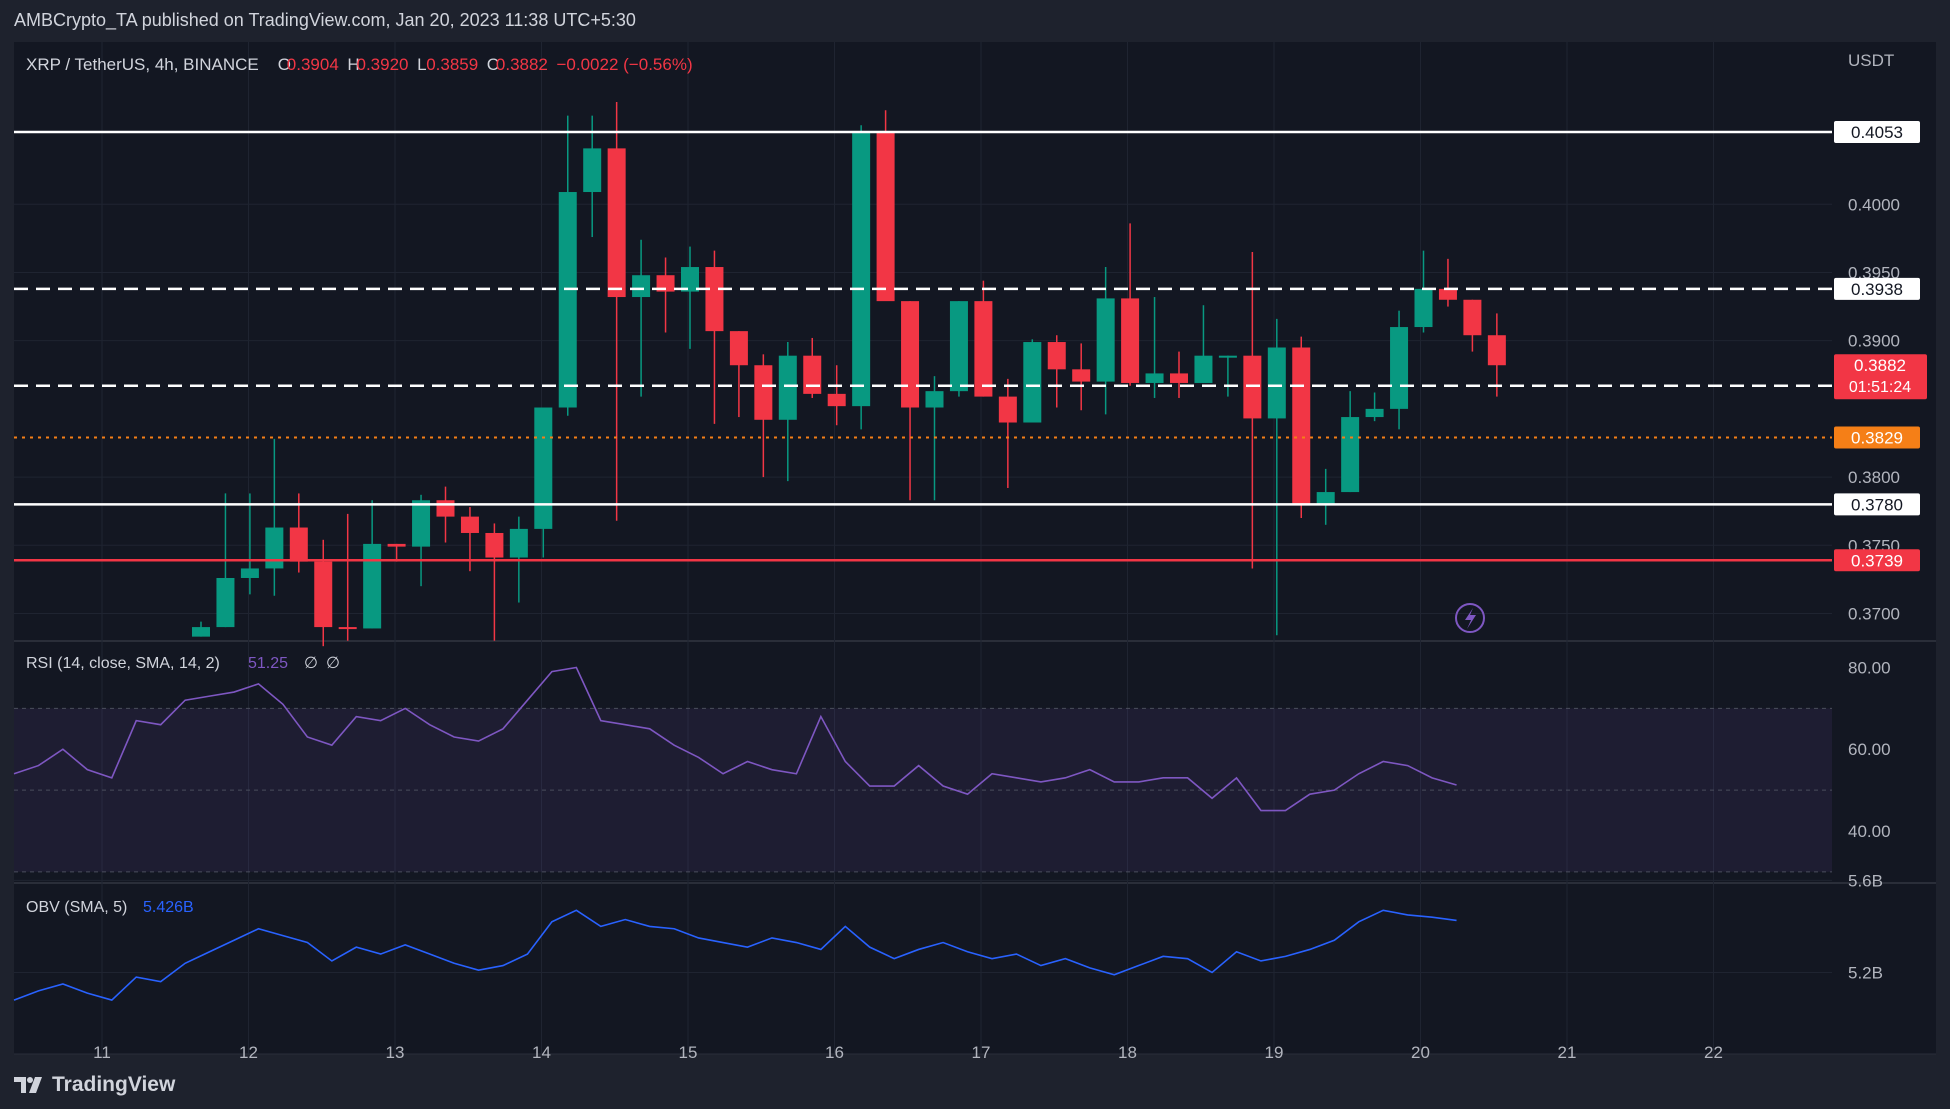 The height and width of the screenshot is (1109, 1950). Describe the element at coordinates (28, 1085) in the screenshot. I see `tradingview-logo-icon` at that location.